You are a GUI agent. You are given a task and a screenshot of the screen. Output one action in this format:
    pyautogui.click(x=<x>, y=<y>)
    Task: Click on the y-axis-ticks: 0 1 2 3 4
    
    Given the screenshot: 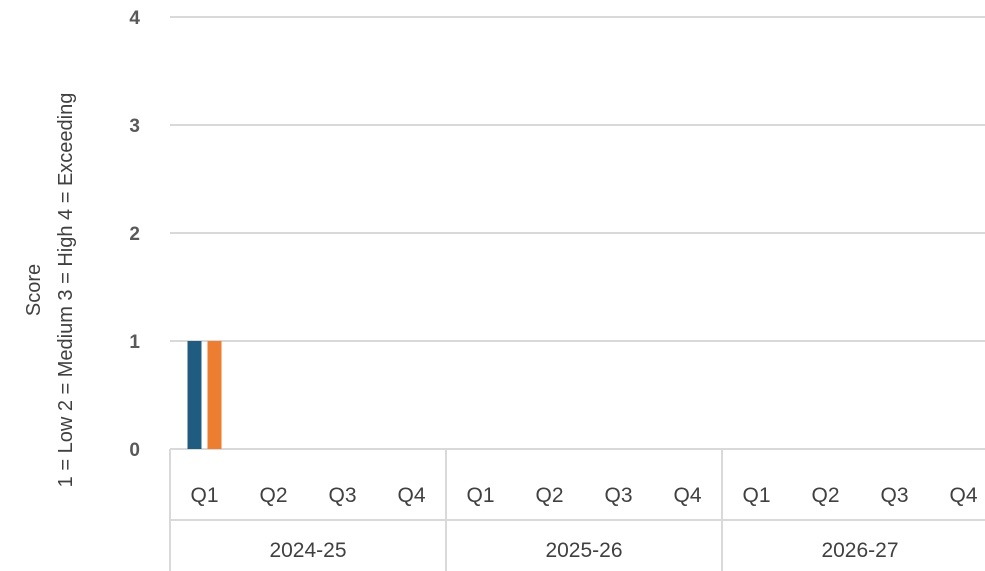 What is the action you would take?
    pyautogui.click(x=134, y=234)
    